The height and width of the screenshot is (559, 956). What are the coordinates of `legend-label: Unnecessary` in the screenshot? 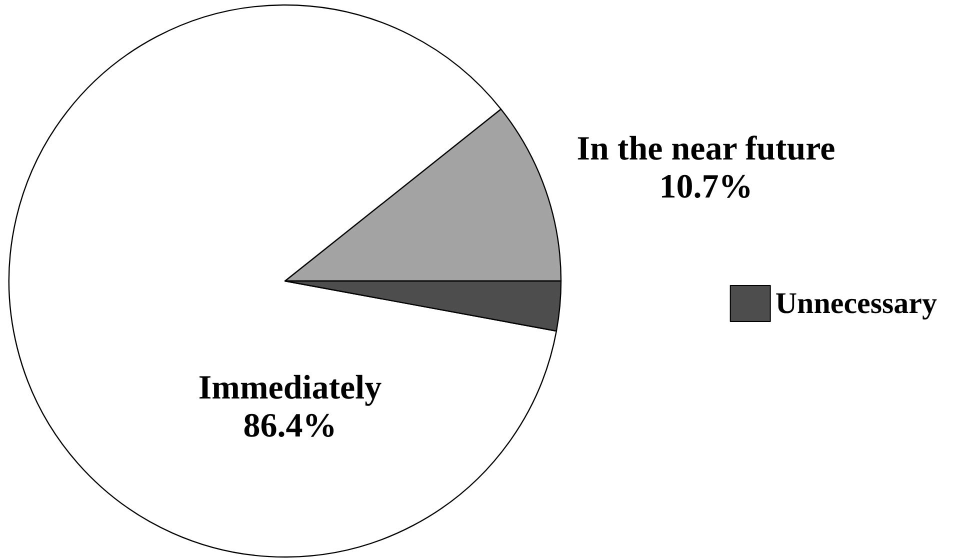 It's located at (856, 303).